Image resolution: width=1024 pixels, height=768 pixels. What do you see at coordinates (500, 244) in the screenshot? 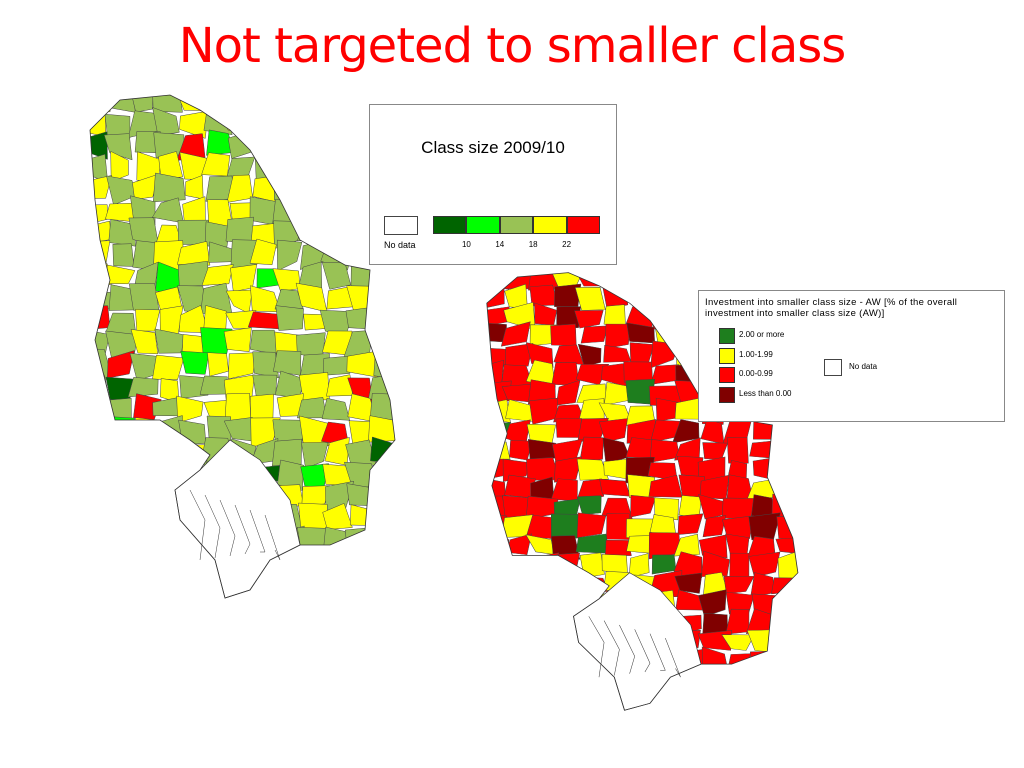
I see `tick-label: 14` at bounding box center [500, 244].